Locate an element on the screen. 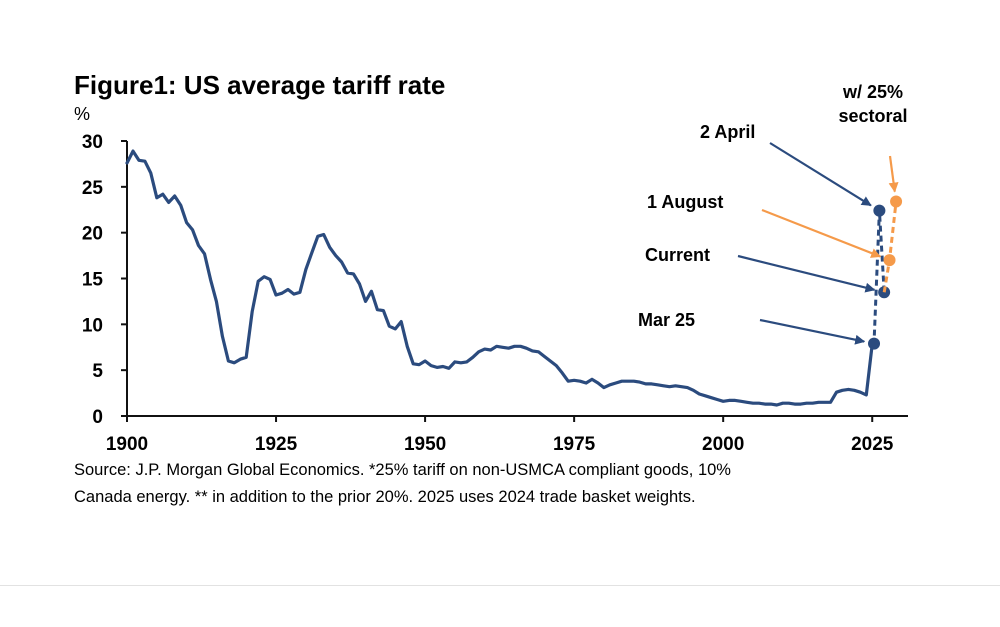  x-axis: 1900 1925 1950 1975 2000 2025 is located at coordinates (500, 435).